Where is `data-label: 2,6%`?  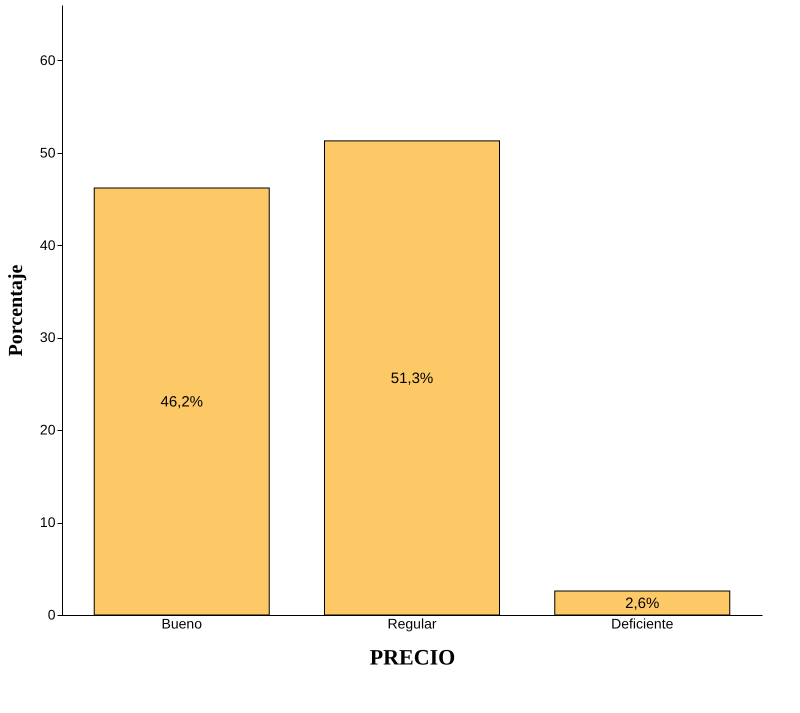
data-label: 2,6% is located at coordinates (642, 603).